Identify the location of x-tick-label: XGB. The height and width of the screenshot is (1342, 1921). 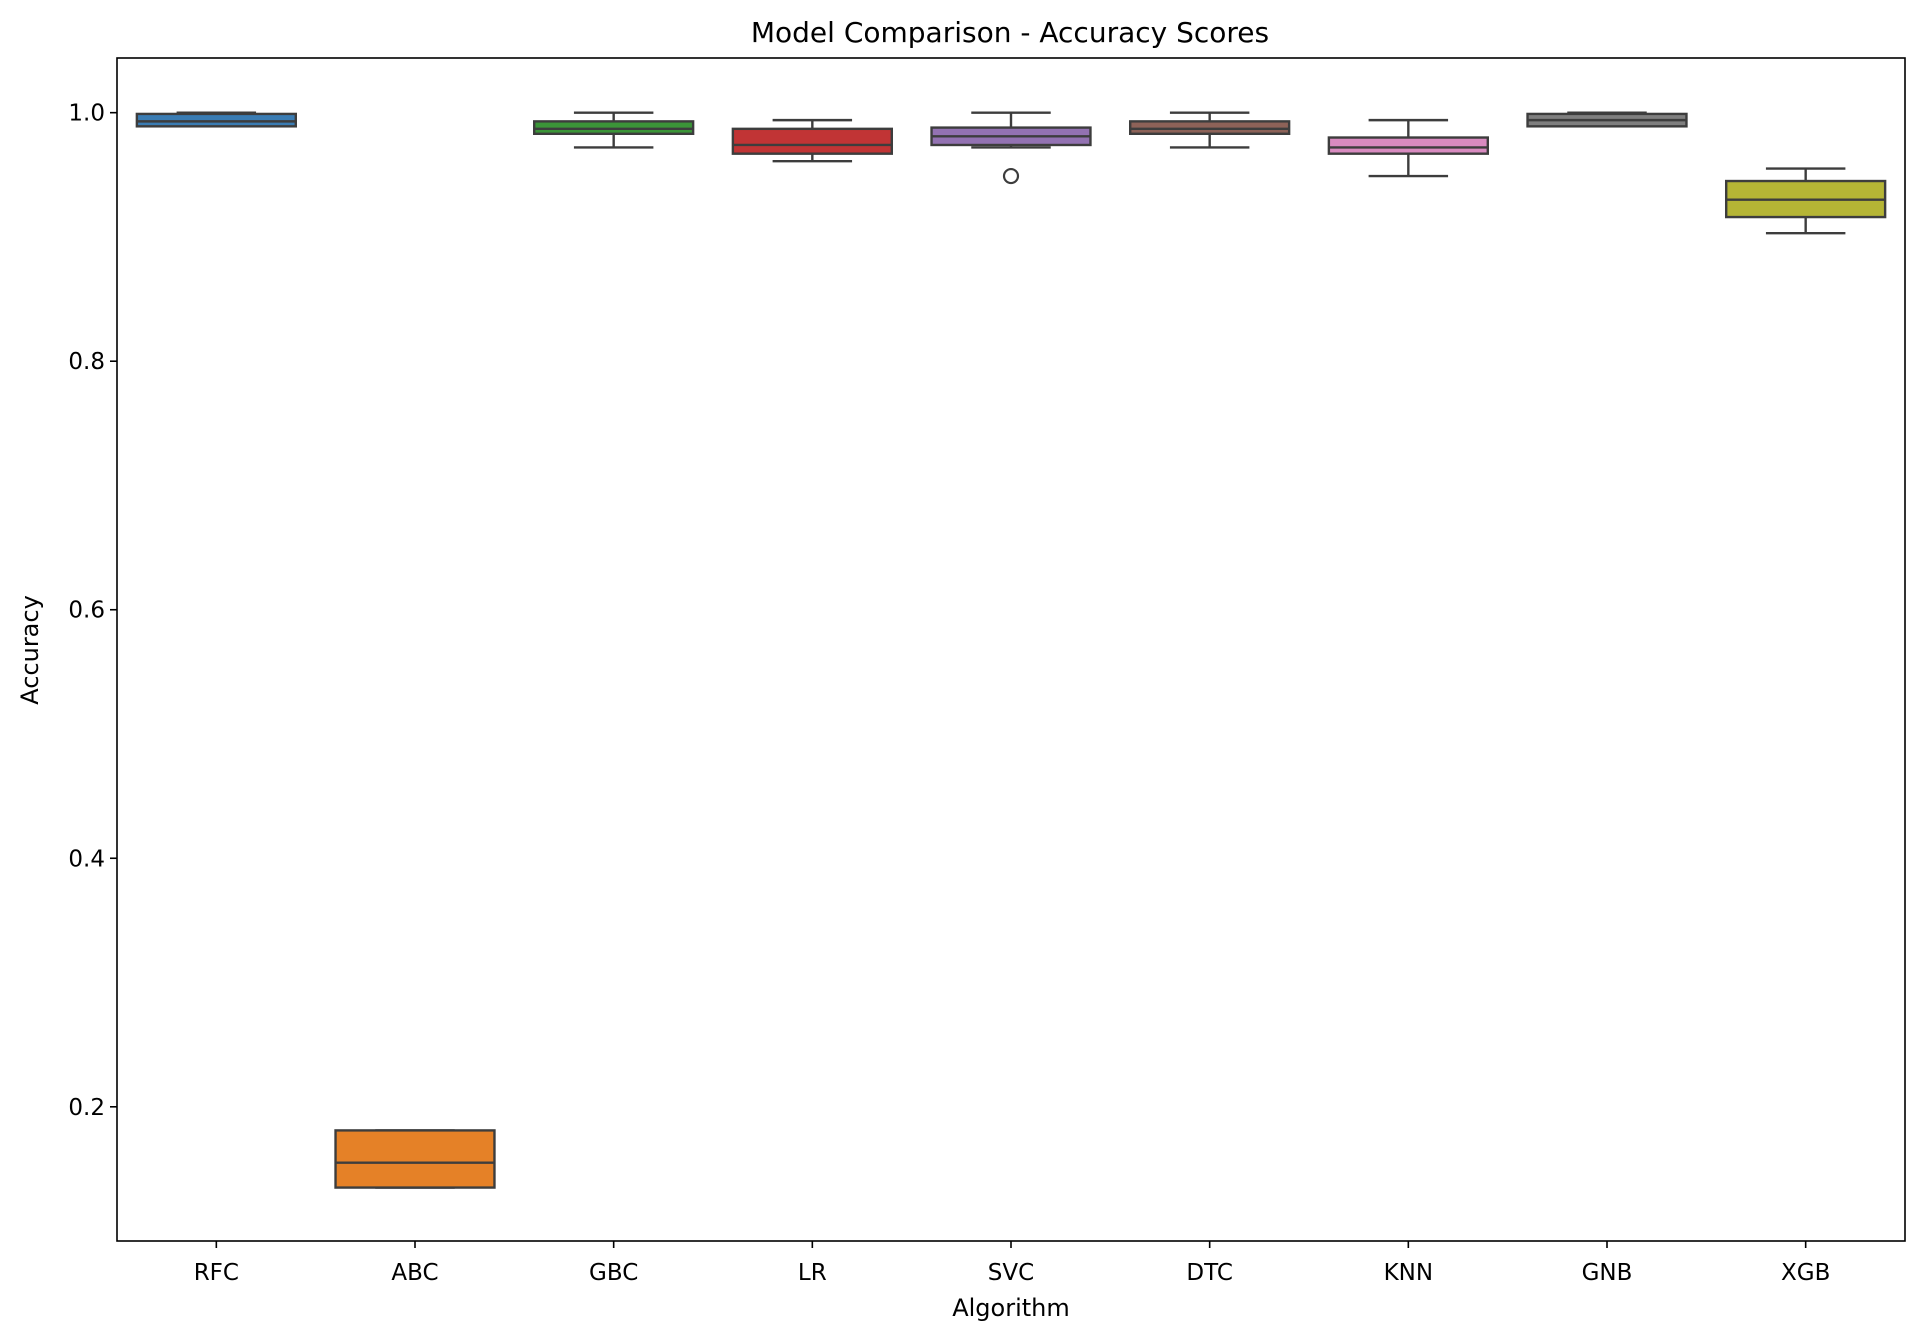
(1805, 1273).